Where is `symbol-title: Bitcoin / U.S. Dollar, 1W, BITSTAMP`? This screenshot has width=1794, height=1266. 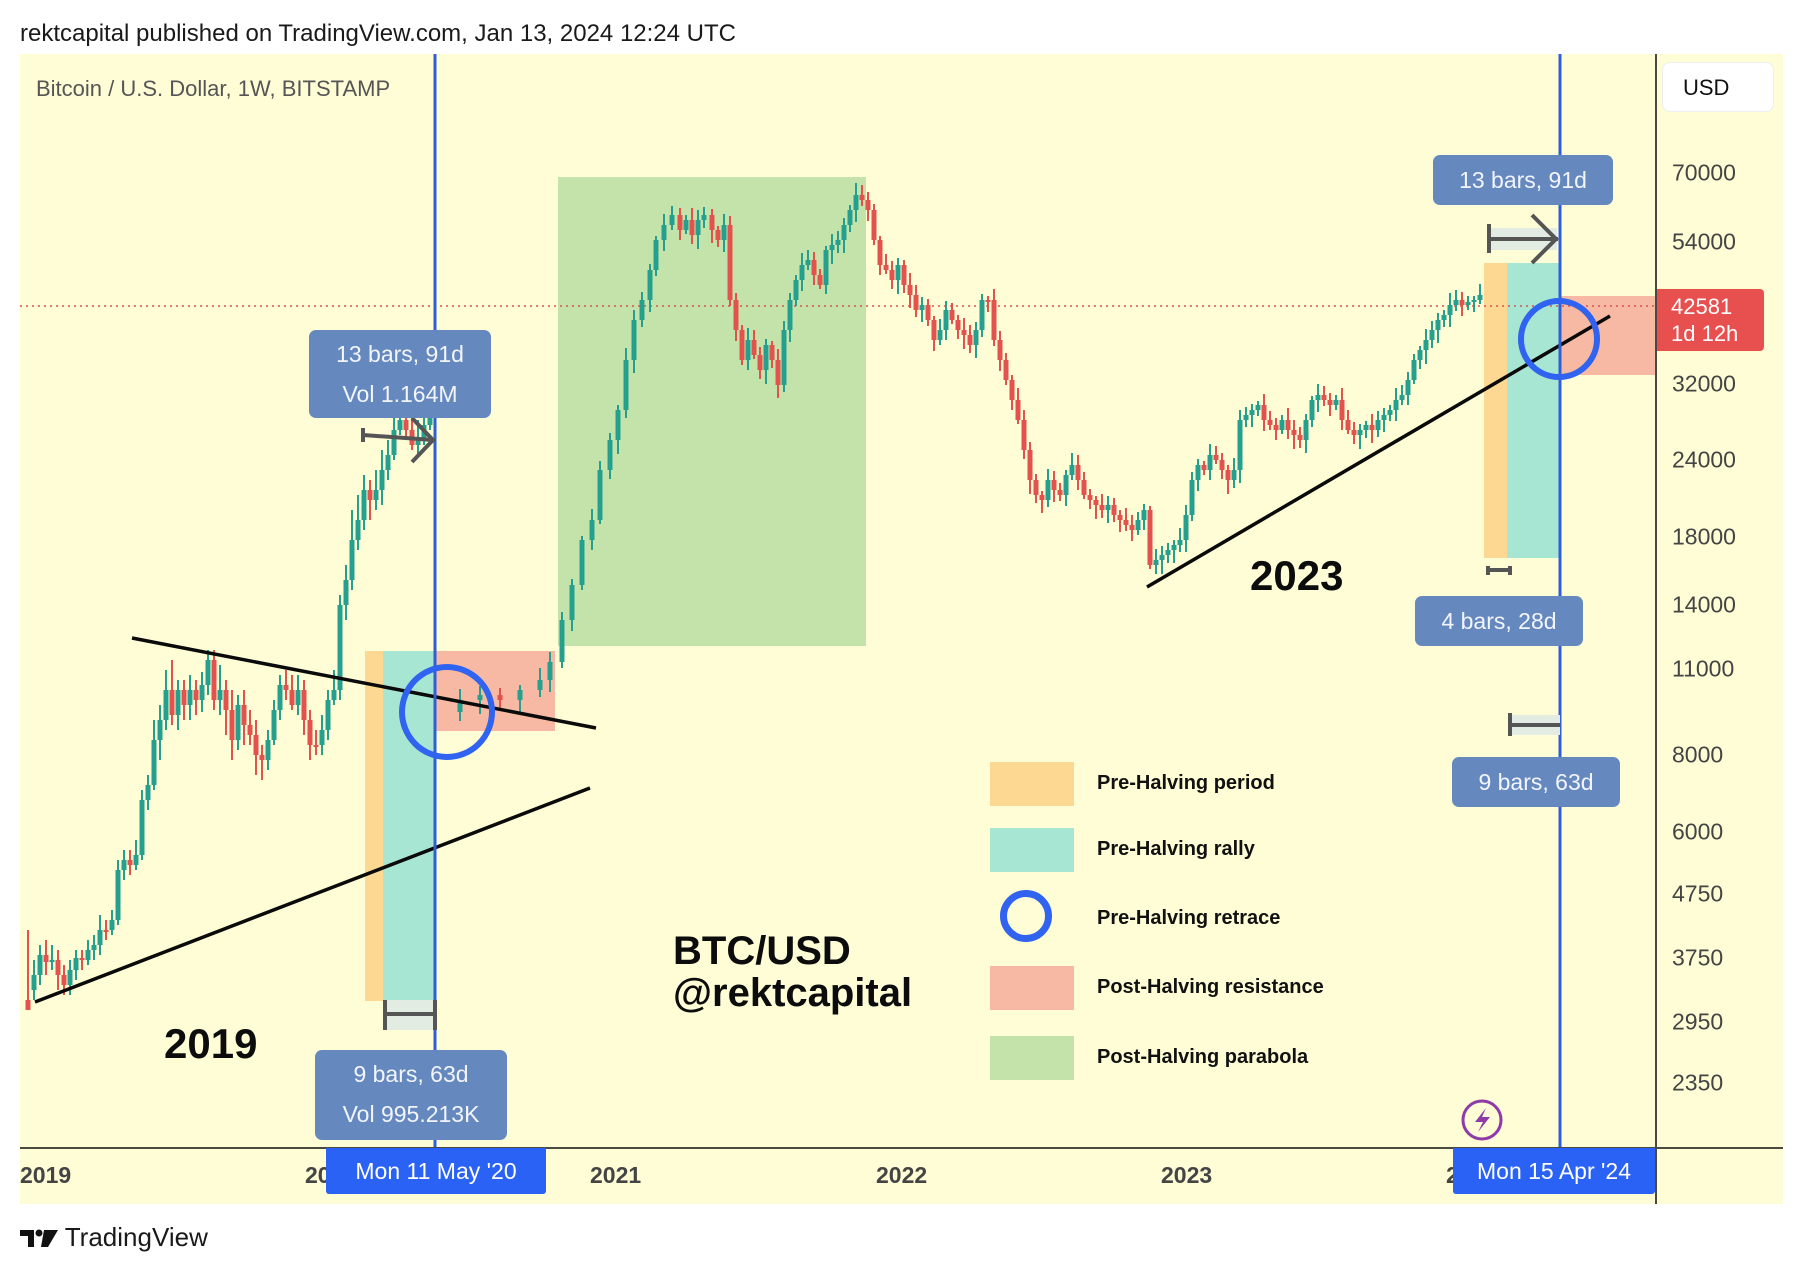
symbol-title: Bitcoin / U.S. Dollar, 1W, BITSTAMP is located at coordinates (213, 88).